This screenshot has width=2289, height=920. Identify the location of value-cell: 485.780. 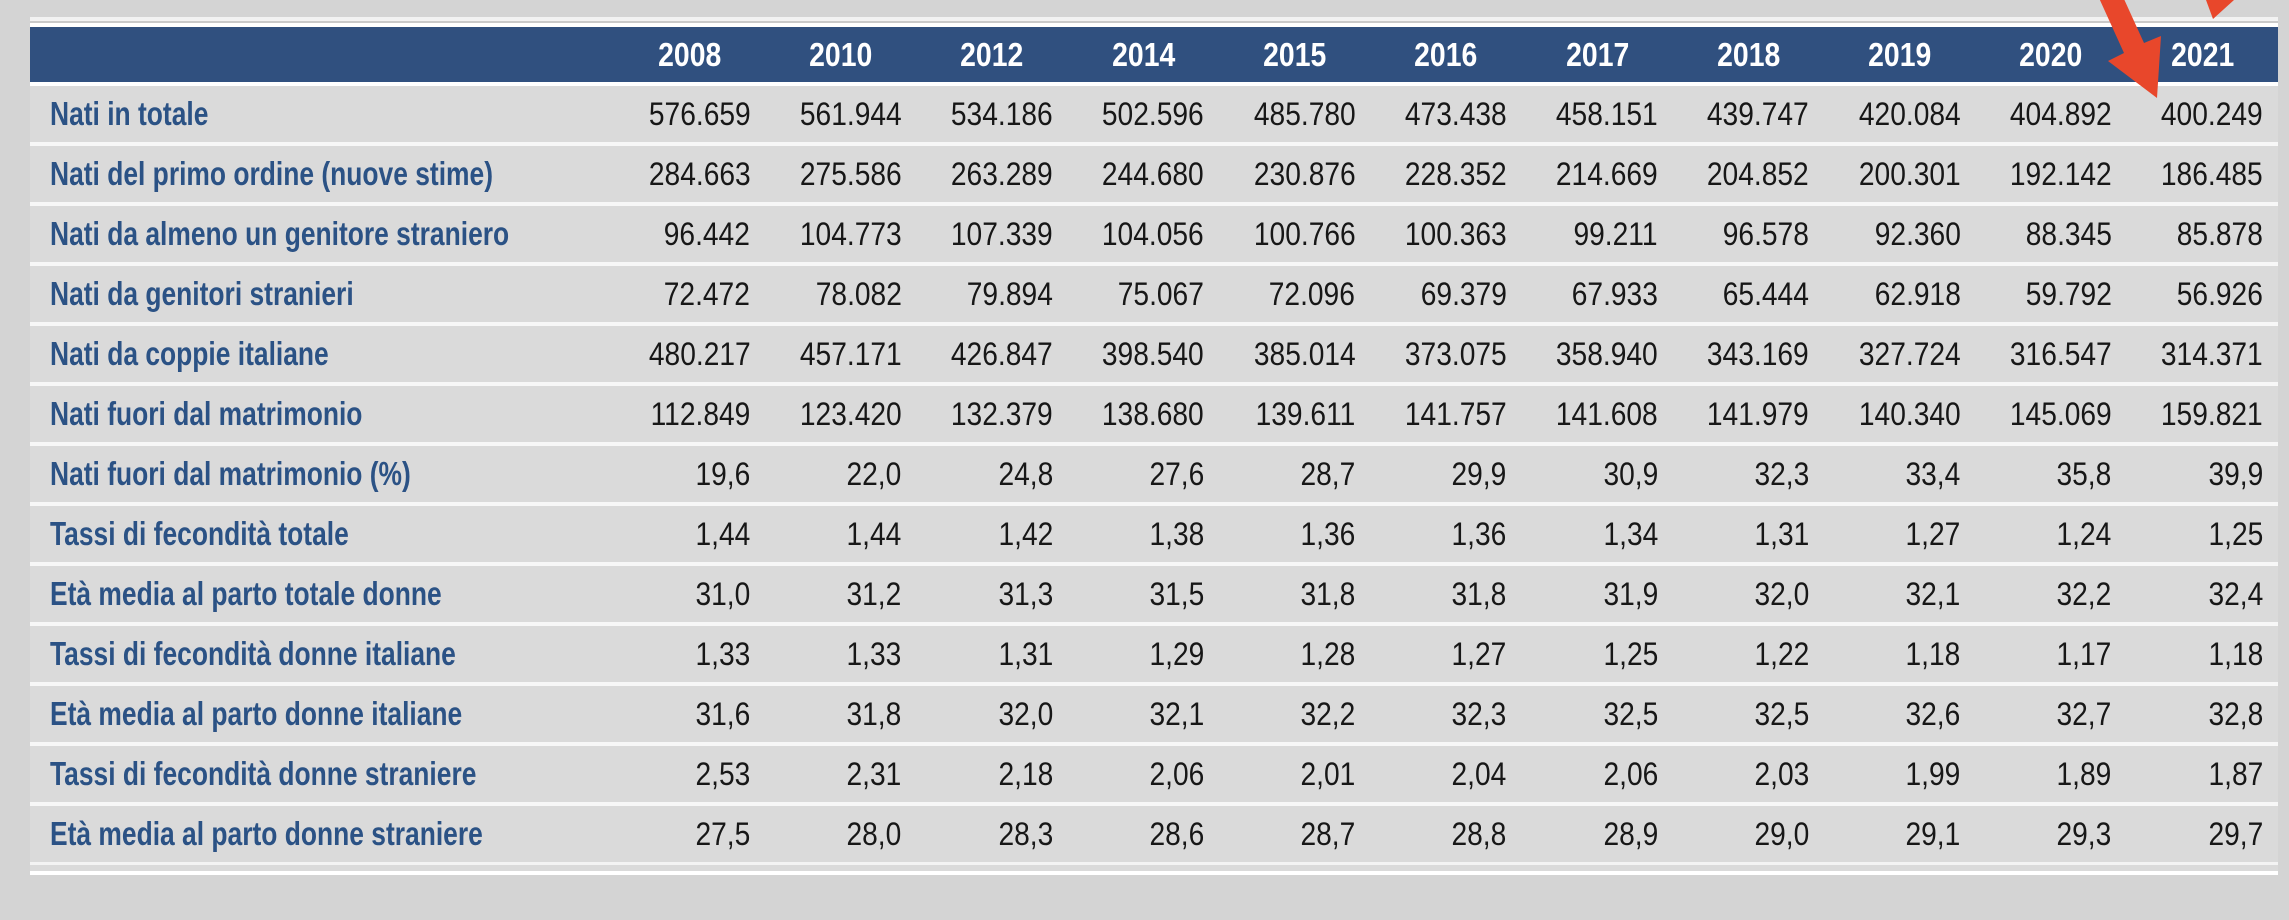
(1295, 115).